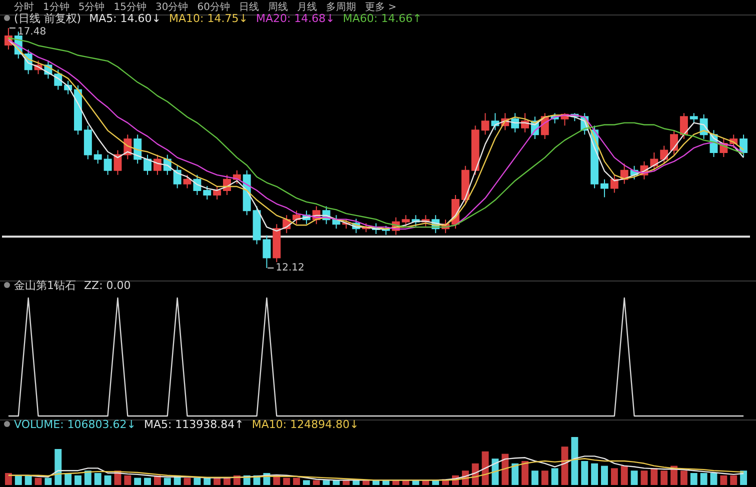  I want to click on series-label: ZZ: 0.00, so click(107, 285).